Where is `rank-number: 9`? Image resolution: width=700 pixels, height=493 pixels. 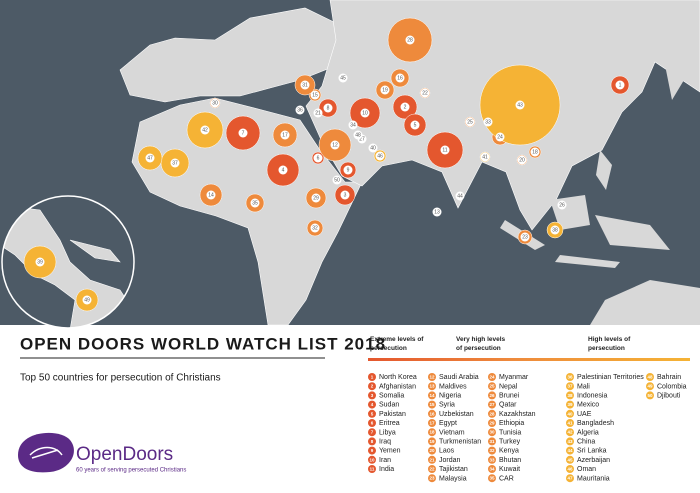 rank-number: 9 is located at coordinates (372, 450).